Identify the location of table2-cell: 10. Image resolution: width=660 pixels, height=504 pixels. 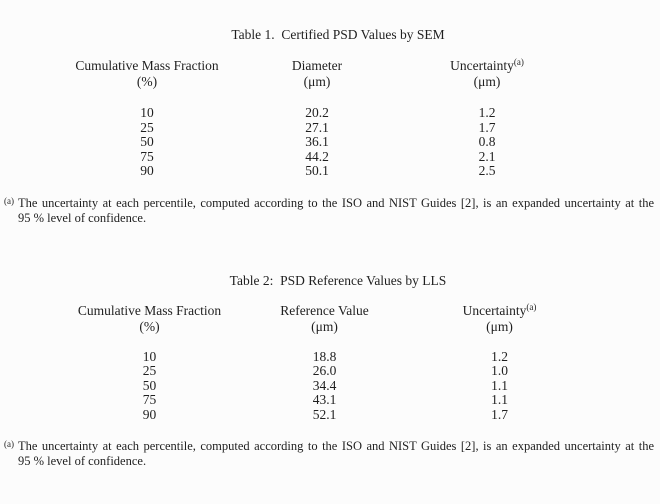
(149, 356).